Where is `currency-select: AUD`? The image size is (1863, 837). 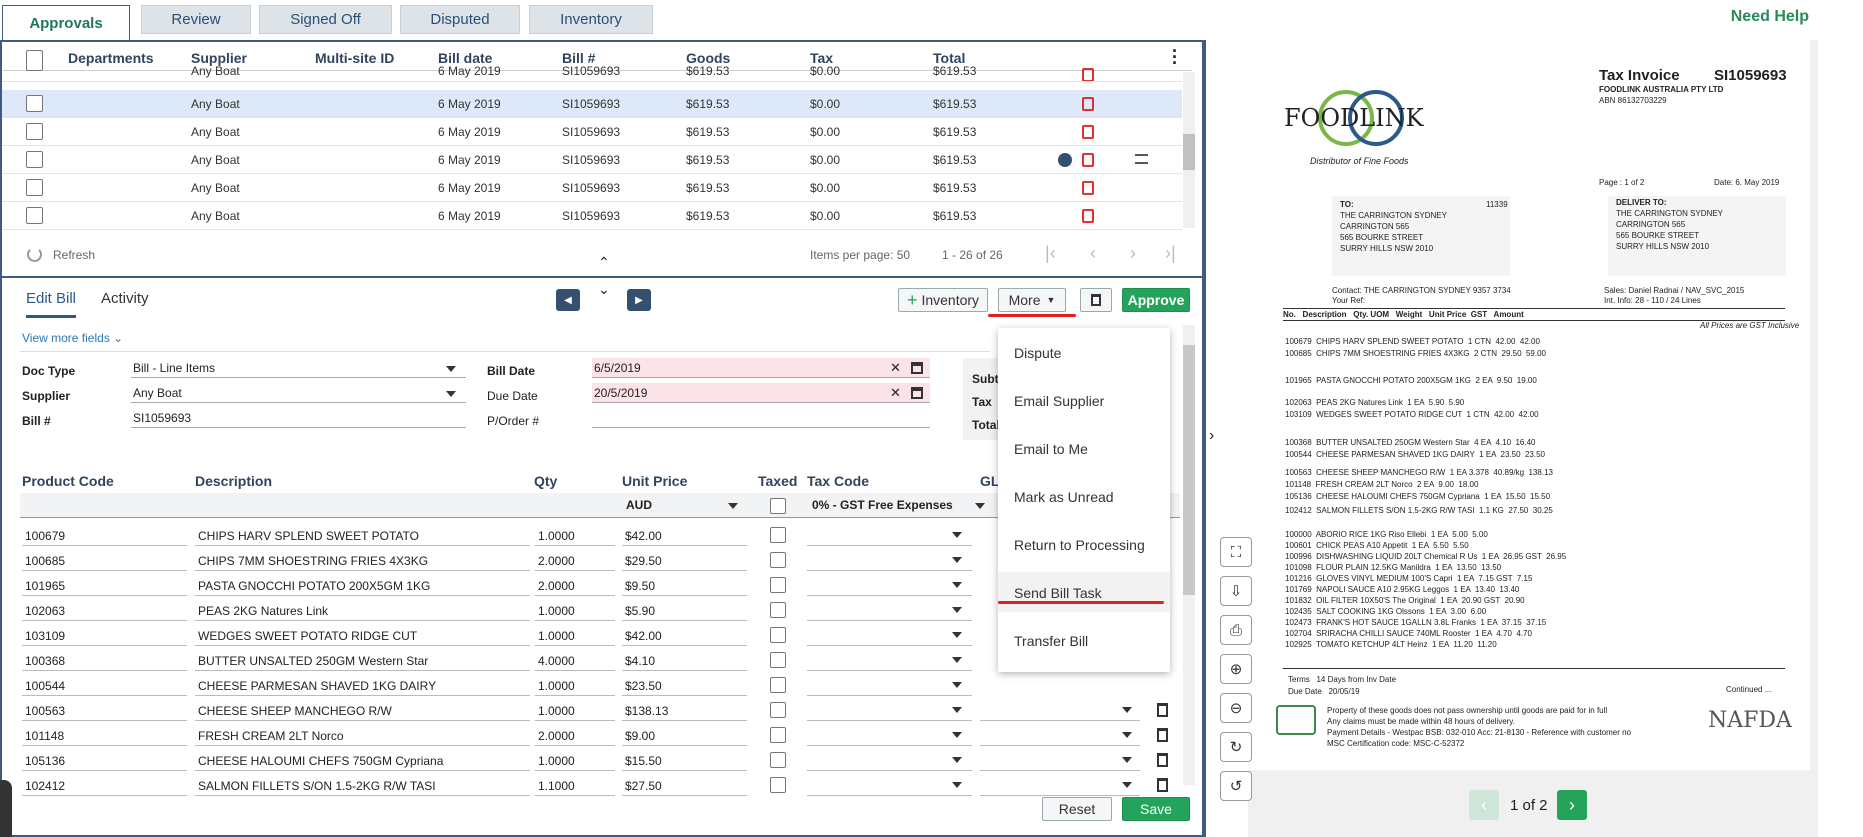 currency-select: AUD is located at coordinates (639, 505).